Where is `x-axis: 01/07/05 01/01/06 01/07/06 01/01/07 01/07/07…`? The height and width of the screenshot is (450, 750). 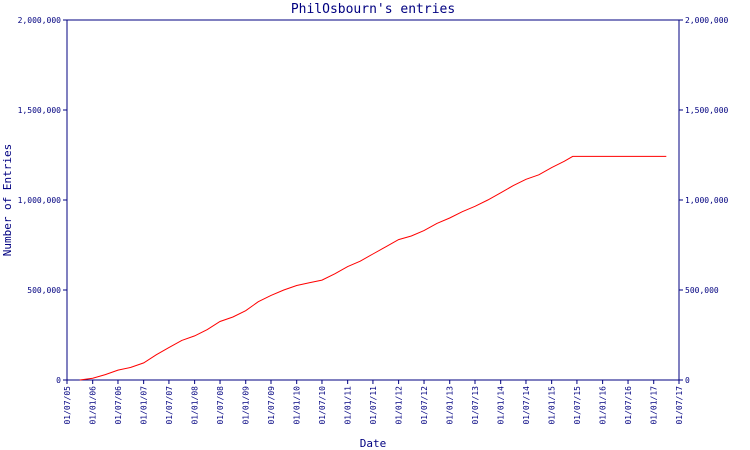
x-axis: 01/07/05 01/01/06 01/07/06 01/01/07 01/07/07… is located at coordinates (373, 402).